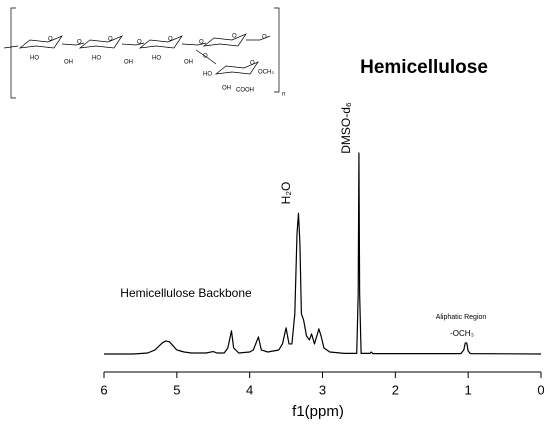 The image size is (550, 430). What do you see at coordinates (283, 95) in the screenshot?
I see `atom-label: n` at bounding box center [283, 95].